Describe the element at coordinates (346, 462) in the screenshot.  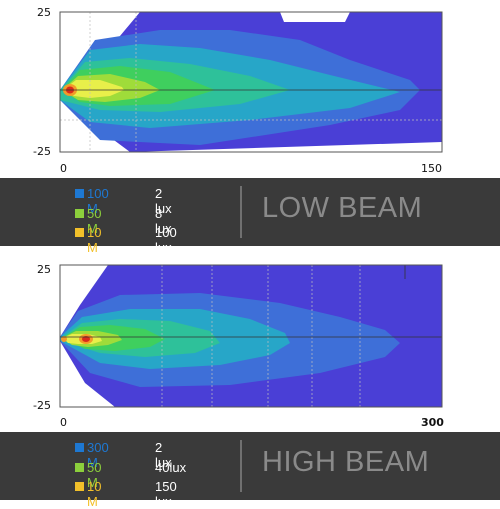
I see `high-beam-title: HIGH BEAM` at that location.